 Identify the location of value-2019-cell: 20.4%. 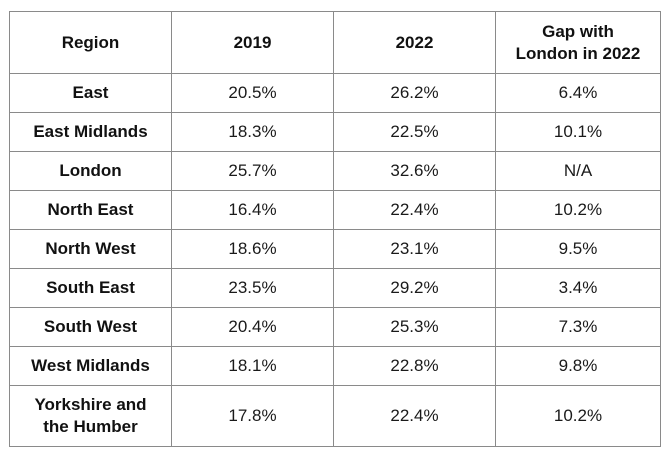
(252, 327).